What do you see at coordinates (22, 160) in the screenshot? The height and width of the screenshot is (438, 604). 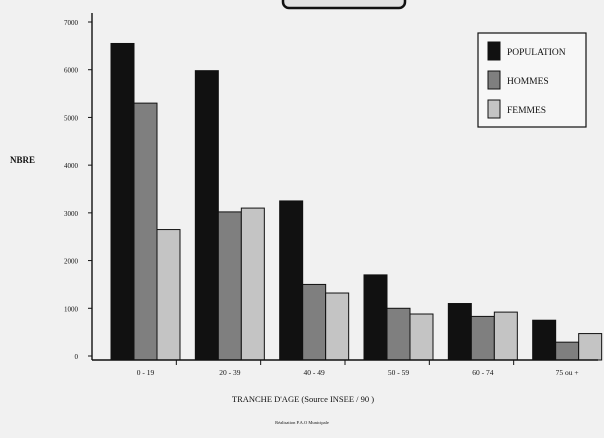 I see `y-axis-label: NBRE` at bounding box center [22, 160].